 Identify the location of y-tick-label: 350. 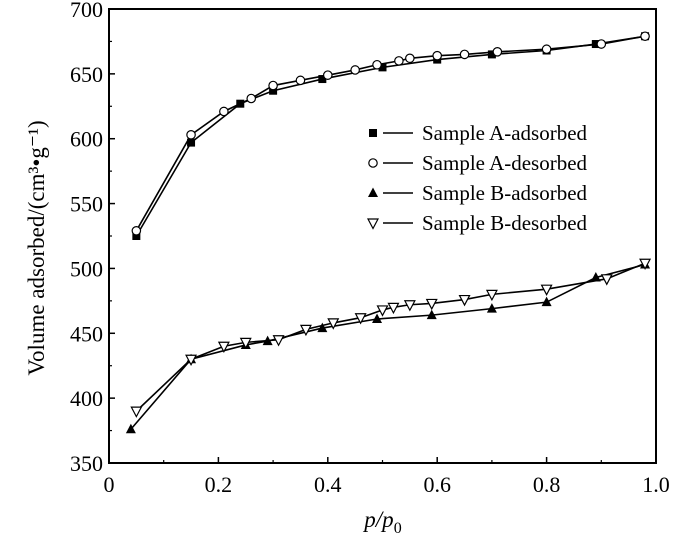
(86, 463).